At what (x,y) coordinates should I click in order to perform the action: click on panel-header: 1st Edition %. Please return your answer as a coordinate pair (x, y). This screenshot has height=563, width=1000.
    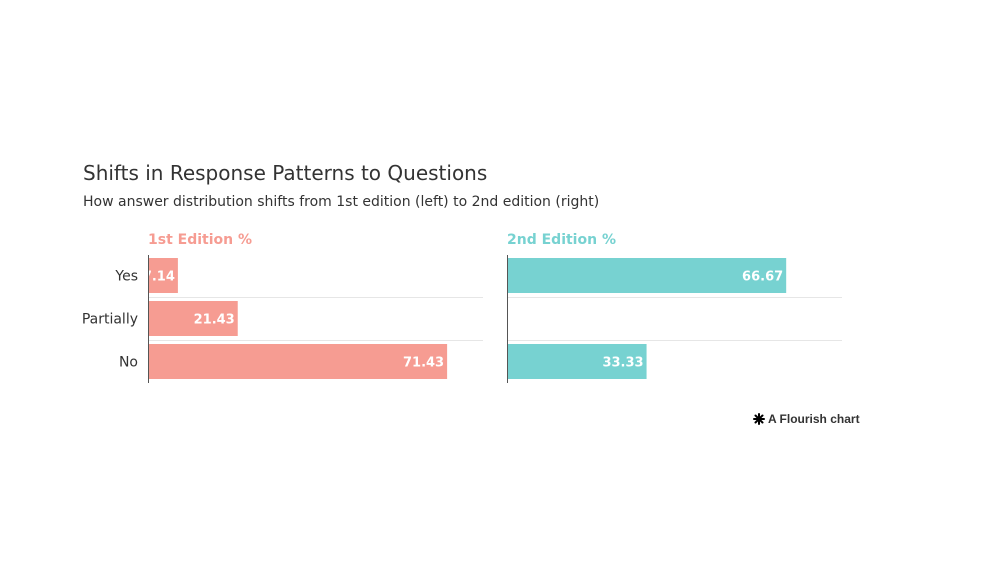
    Looking at the image, I should click on (200, 240).